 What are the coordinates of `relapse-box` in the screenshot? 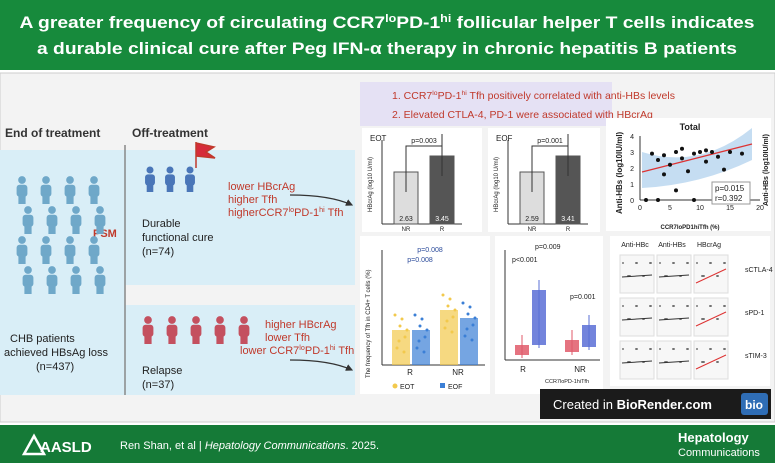 It's located at (240, 350).